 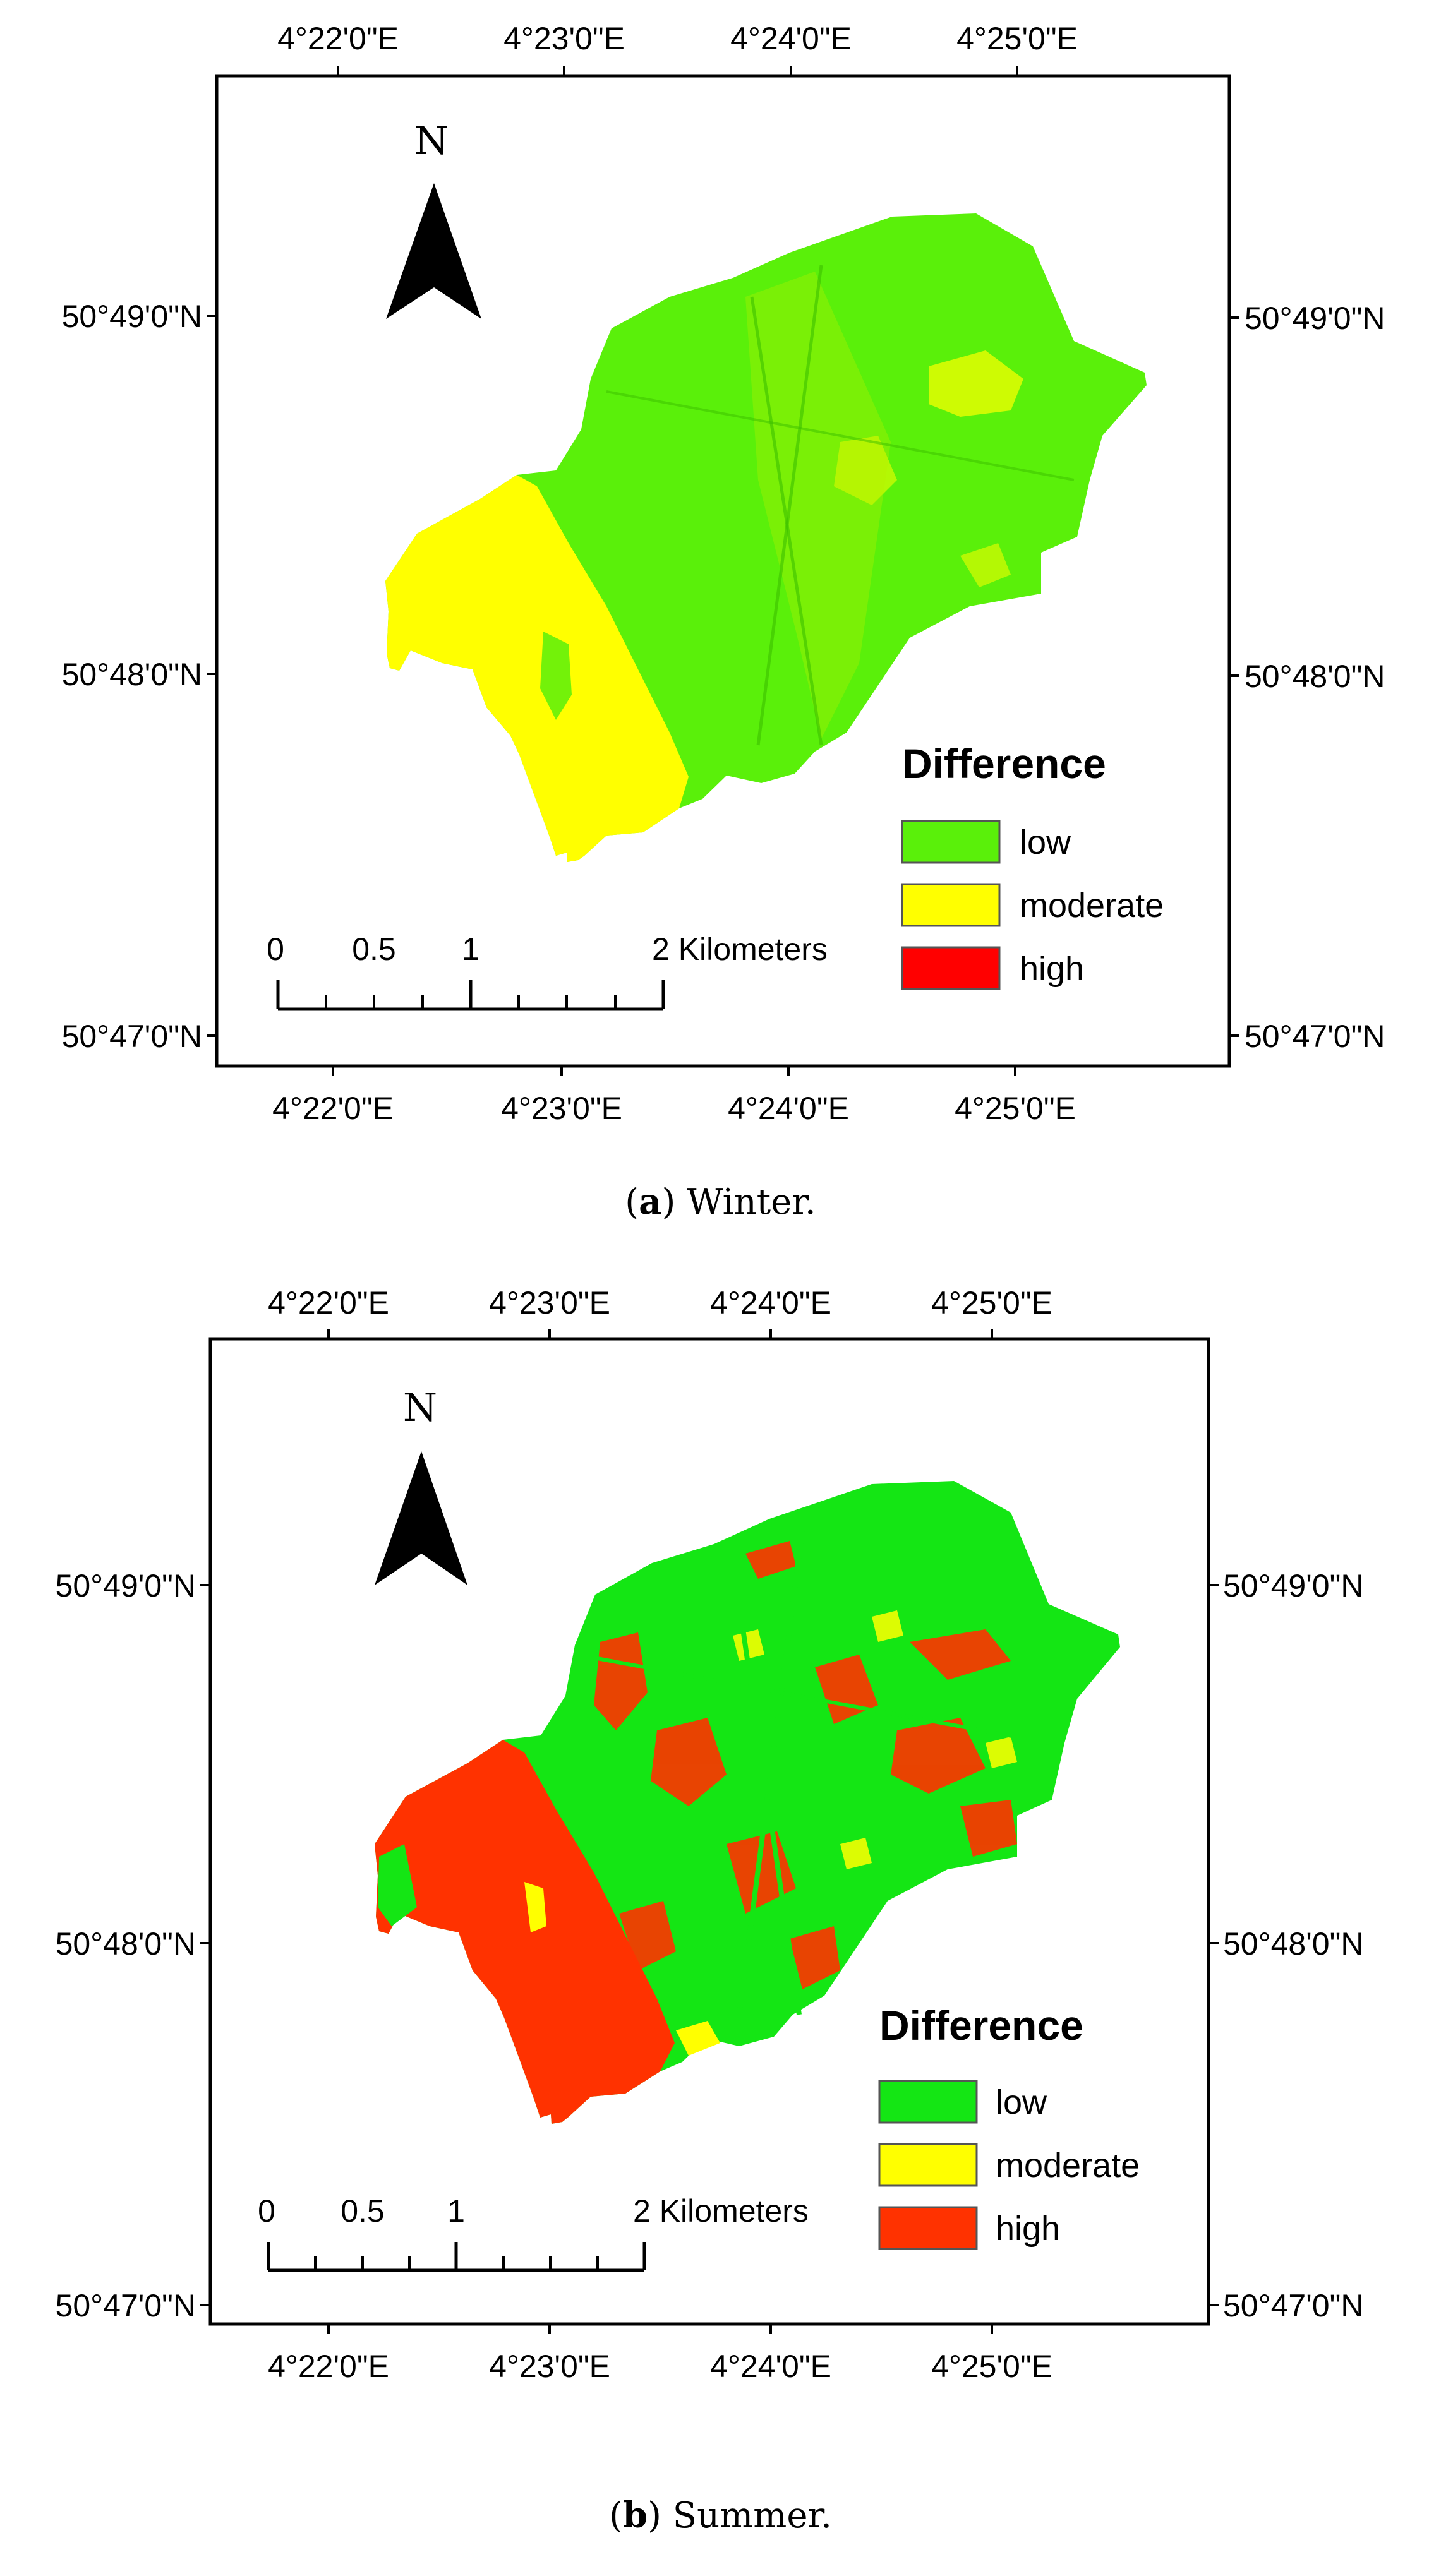 I want to click on figure-caption: (a) Winter., so click(x=720, y=1202).